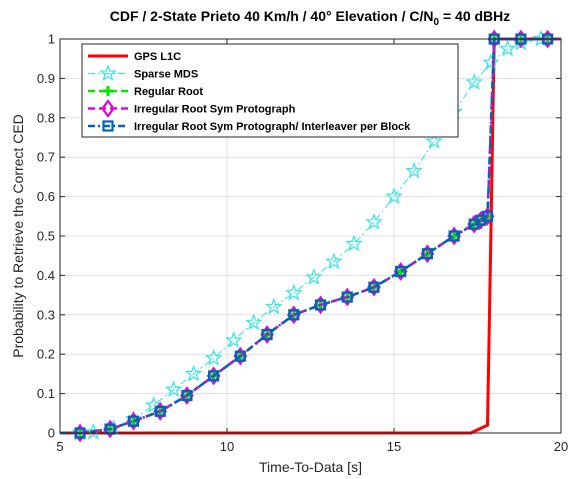 The height and width of the screenshot is (479, 568). I want to click on y-tick-label: 0, so click(51, 433).